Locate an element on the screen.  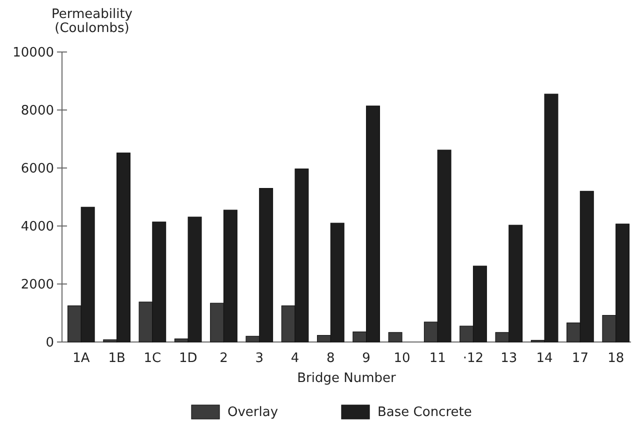
x-tick-label: 8 is located at coordinates (330, 358).